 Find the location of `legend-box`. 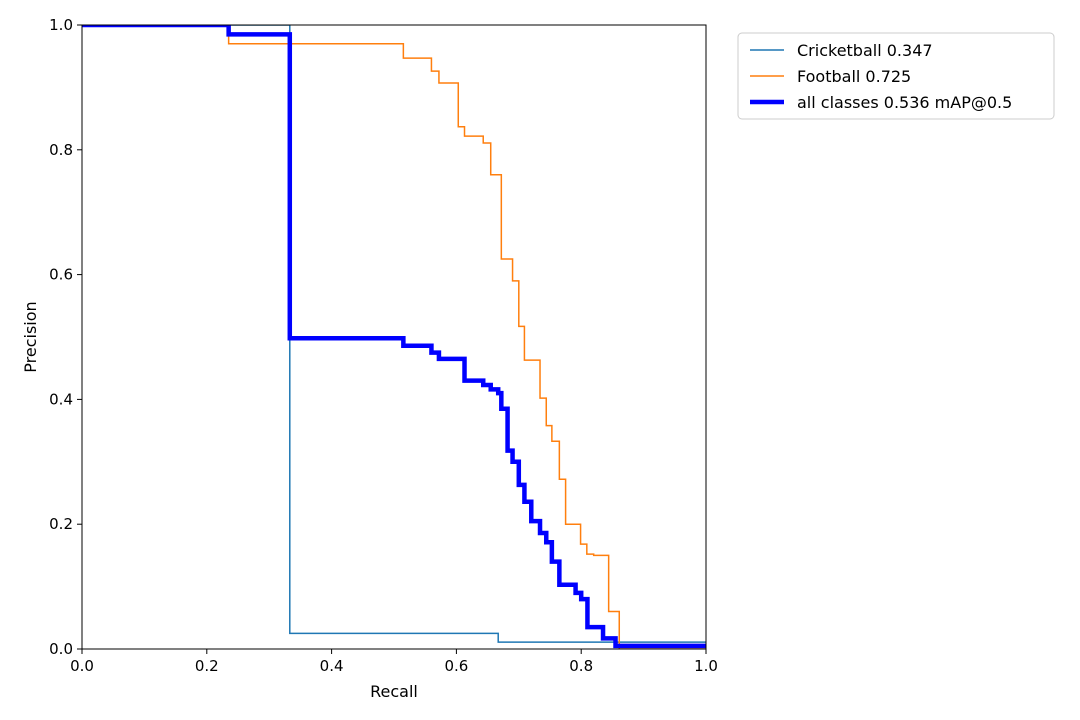

legend-box is located at coordinates (896, 76).